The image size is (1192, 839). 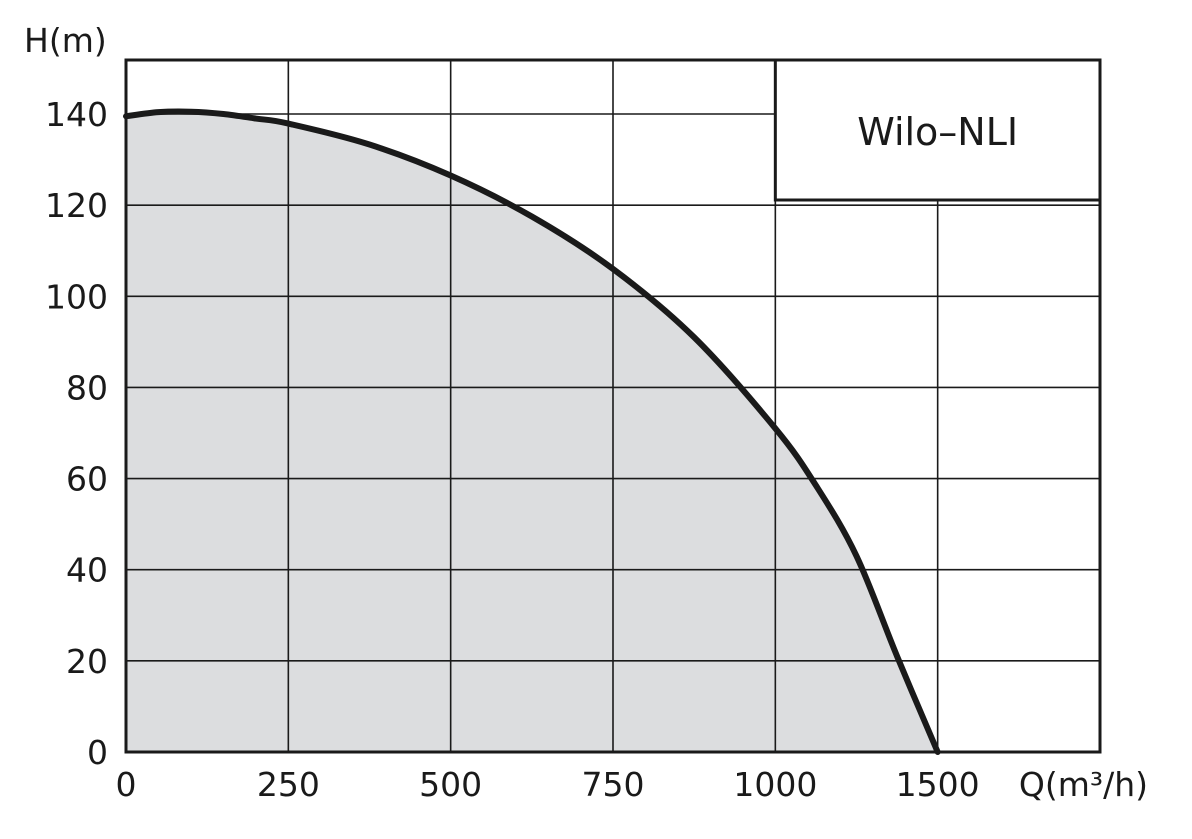 What do you see at coordinates (126, 784) in the screenshot?
I see `x-tick-label: 0` at bounding box center [126, 784].